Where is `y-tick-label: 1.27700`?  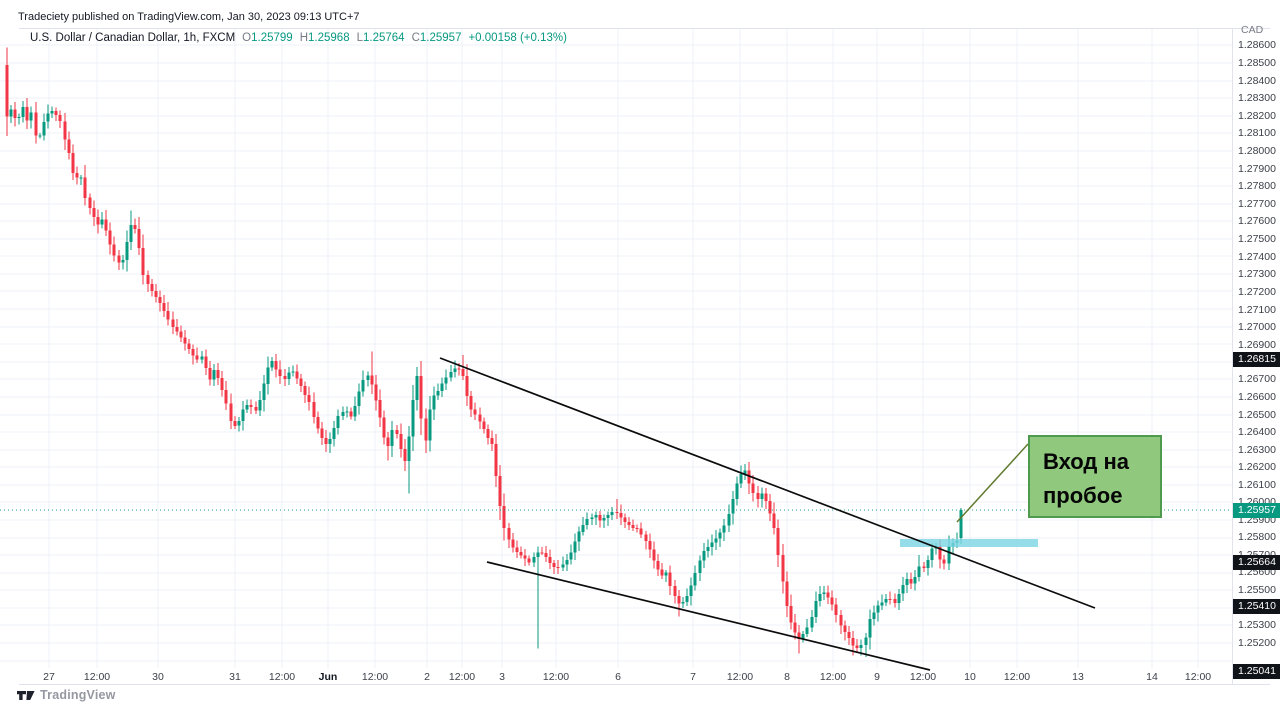
y-tick-label: 1.27700 is located at coordinates (1257, 204).